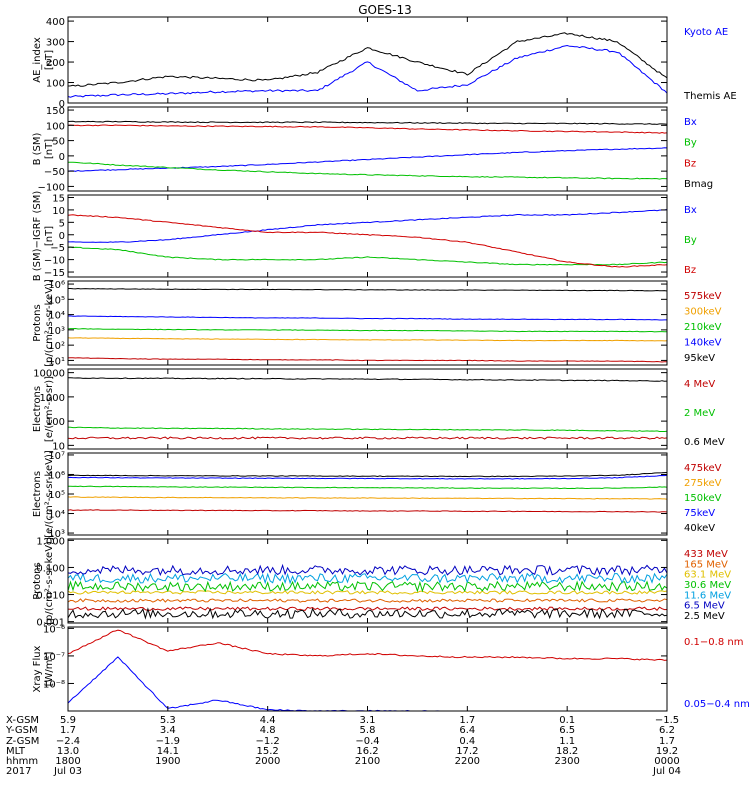  What do you see at coordinates (55, 43) in the screenshot?
I see `y-tick-label: 300` at bounding box center [55, 43].